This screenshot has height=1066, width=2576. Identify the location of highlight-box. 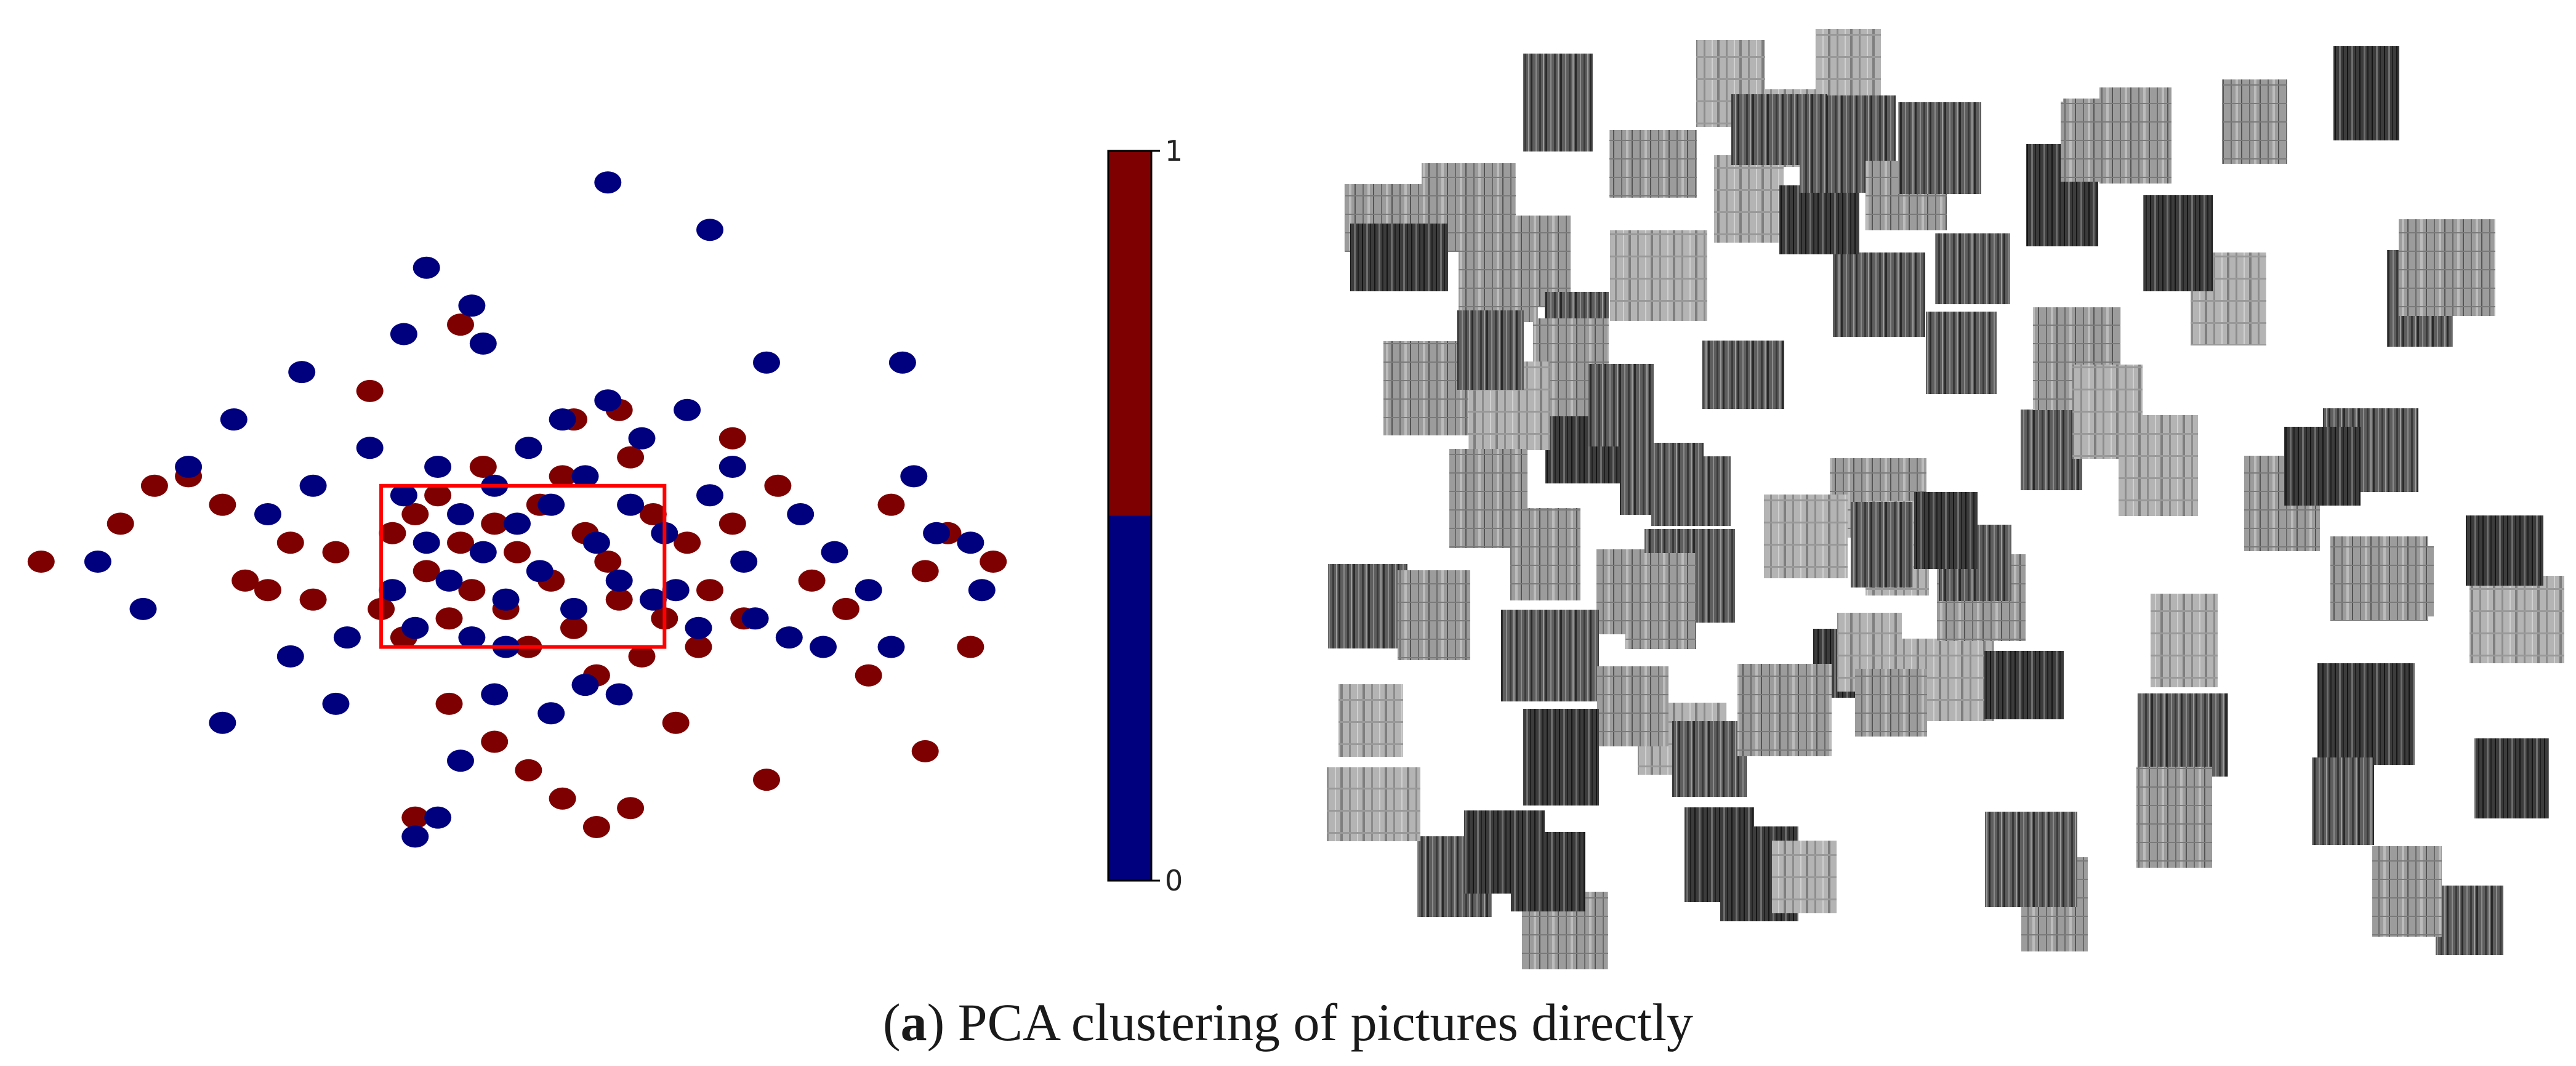
(523, 566).